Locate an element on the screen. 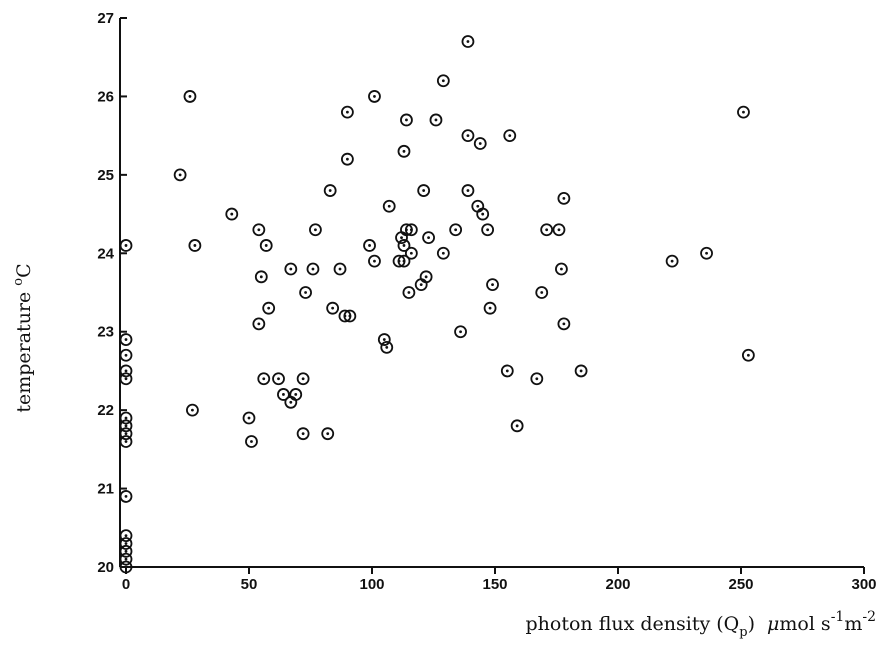  y-tick-label: 23 is located at coordinates (105, 332).